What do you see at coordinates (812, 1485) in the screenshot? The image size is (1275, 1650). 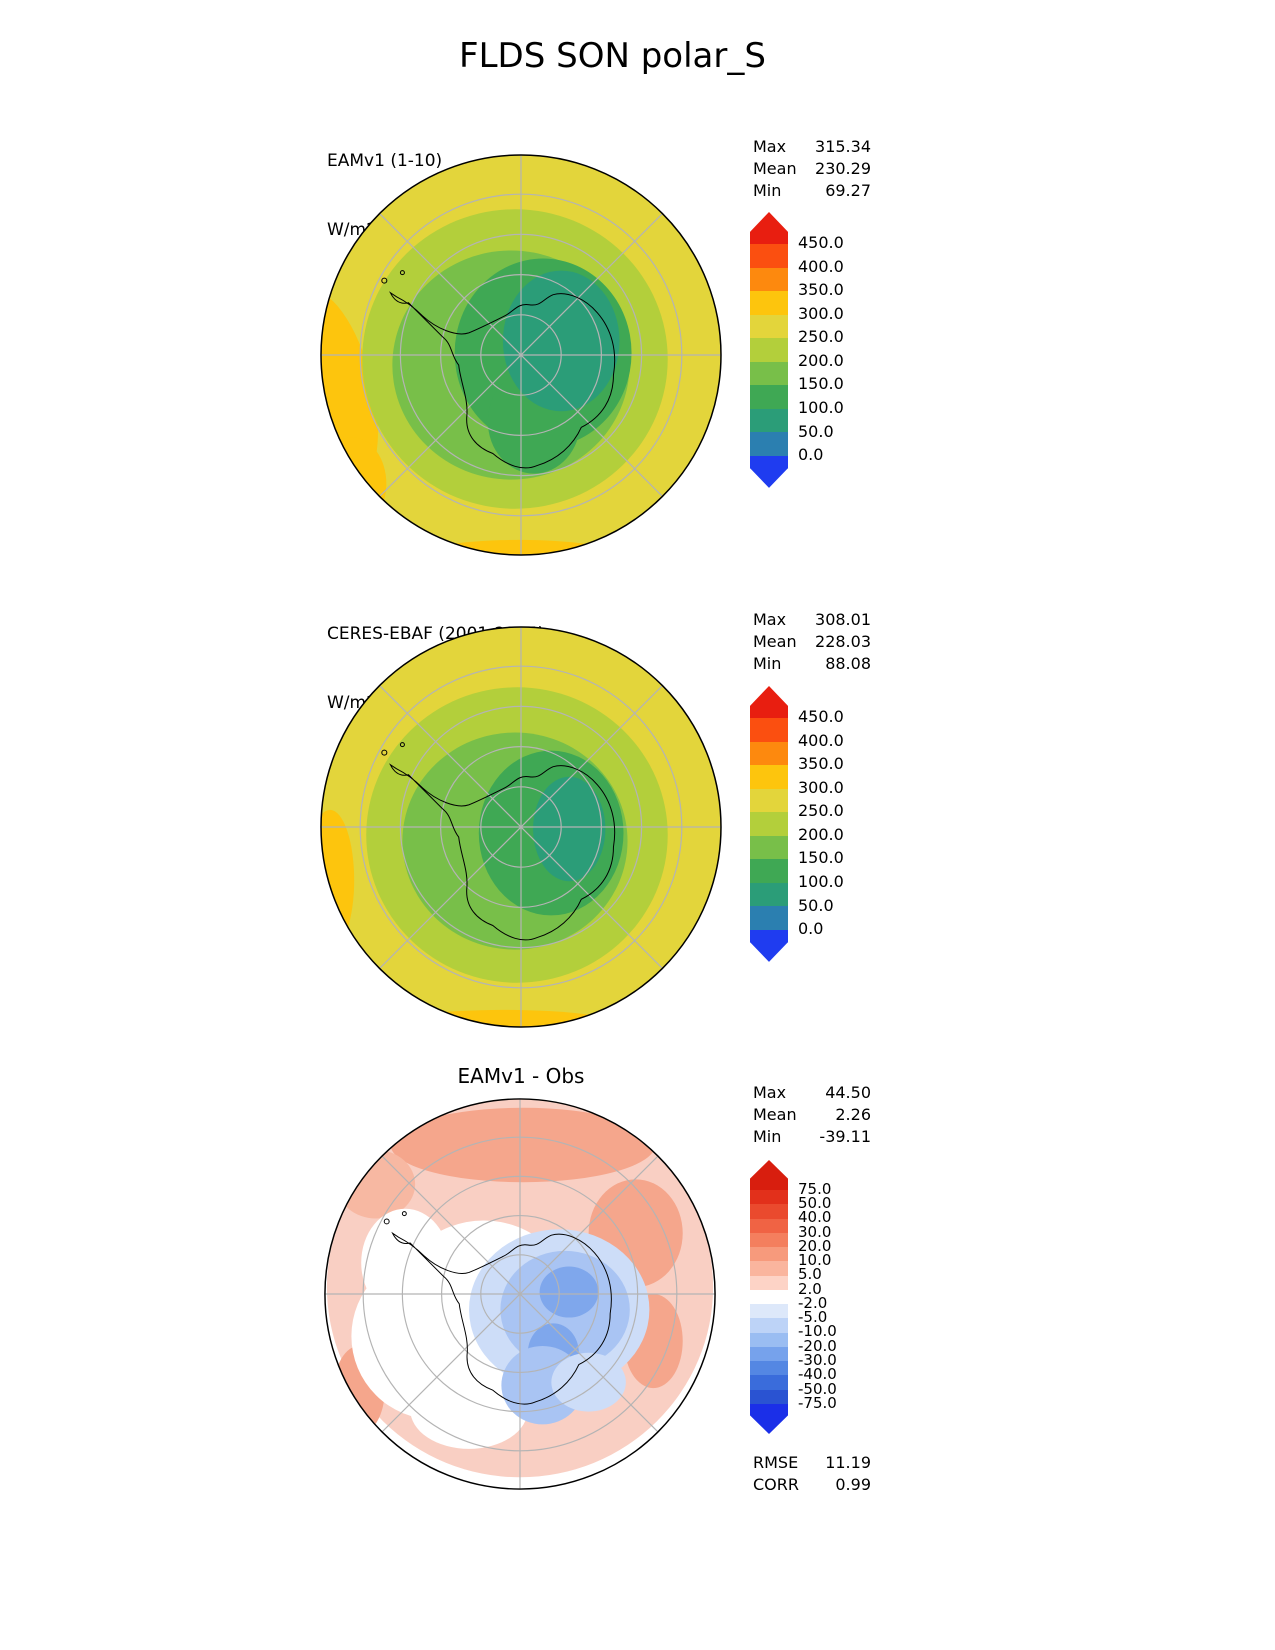 I see `stat-row: CORR 0.99` at bounding box center [812, 1485].